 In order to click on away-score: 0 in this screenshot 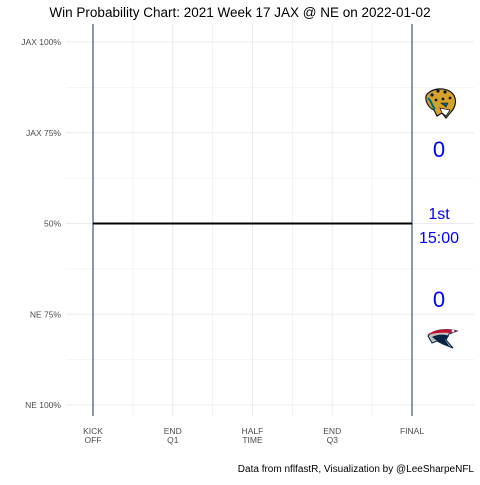, I will do `click(439, 149)`.